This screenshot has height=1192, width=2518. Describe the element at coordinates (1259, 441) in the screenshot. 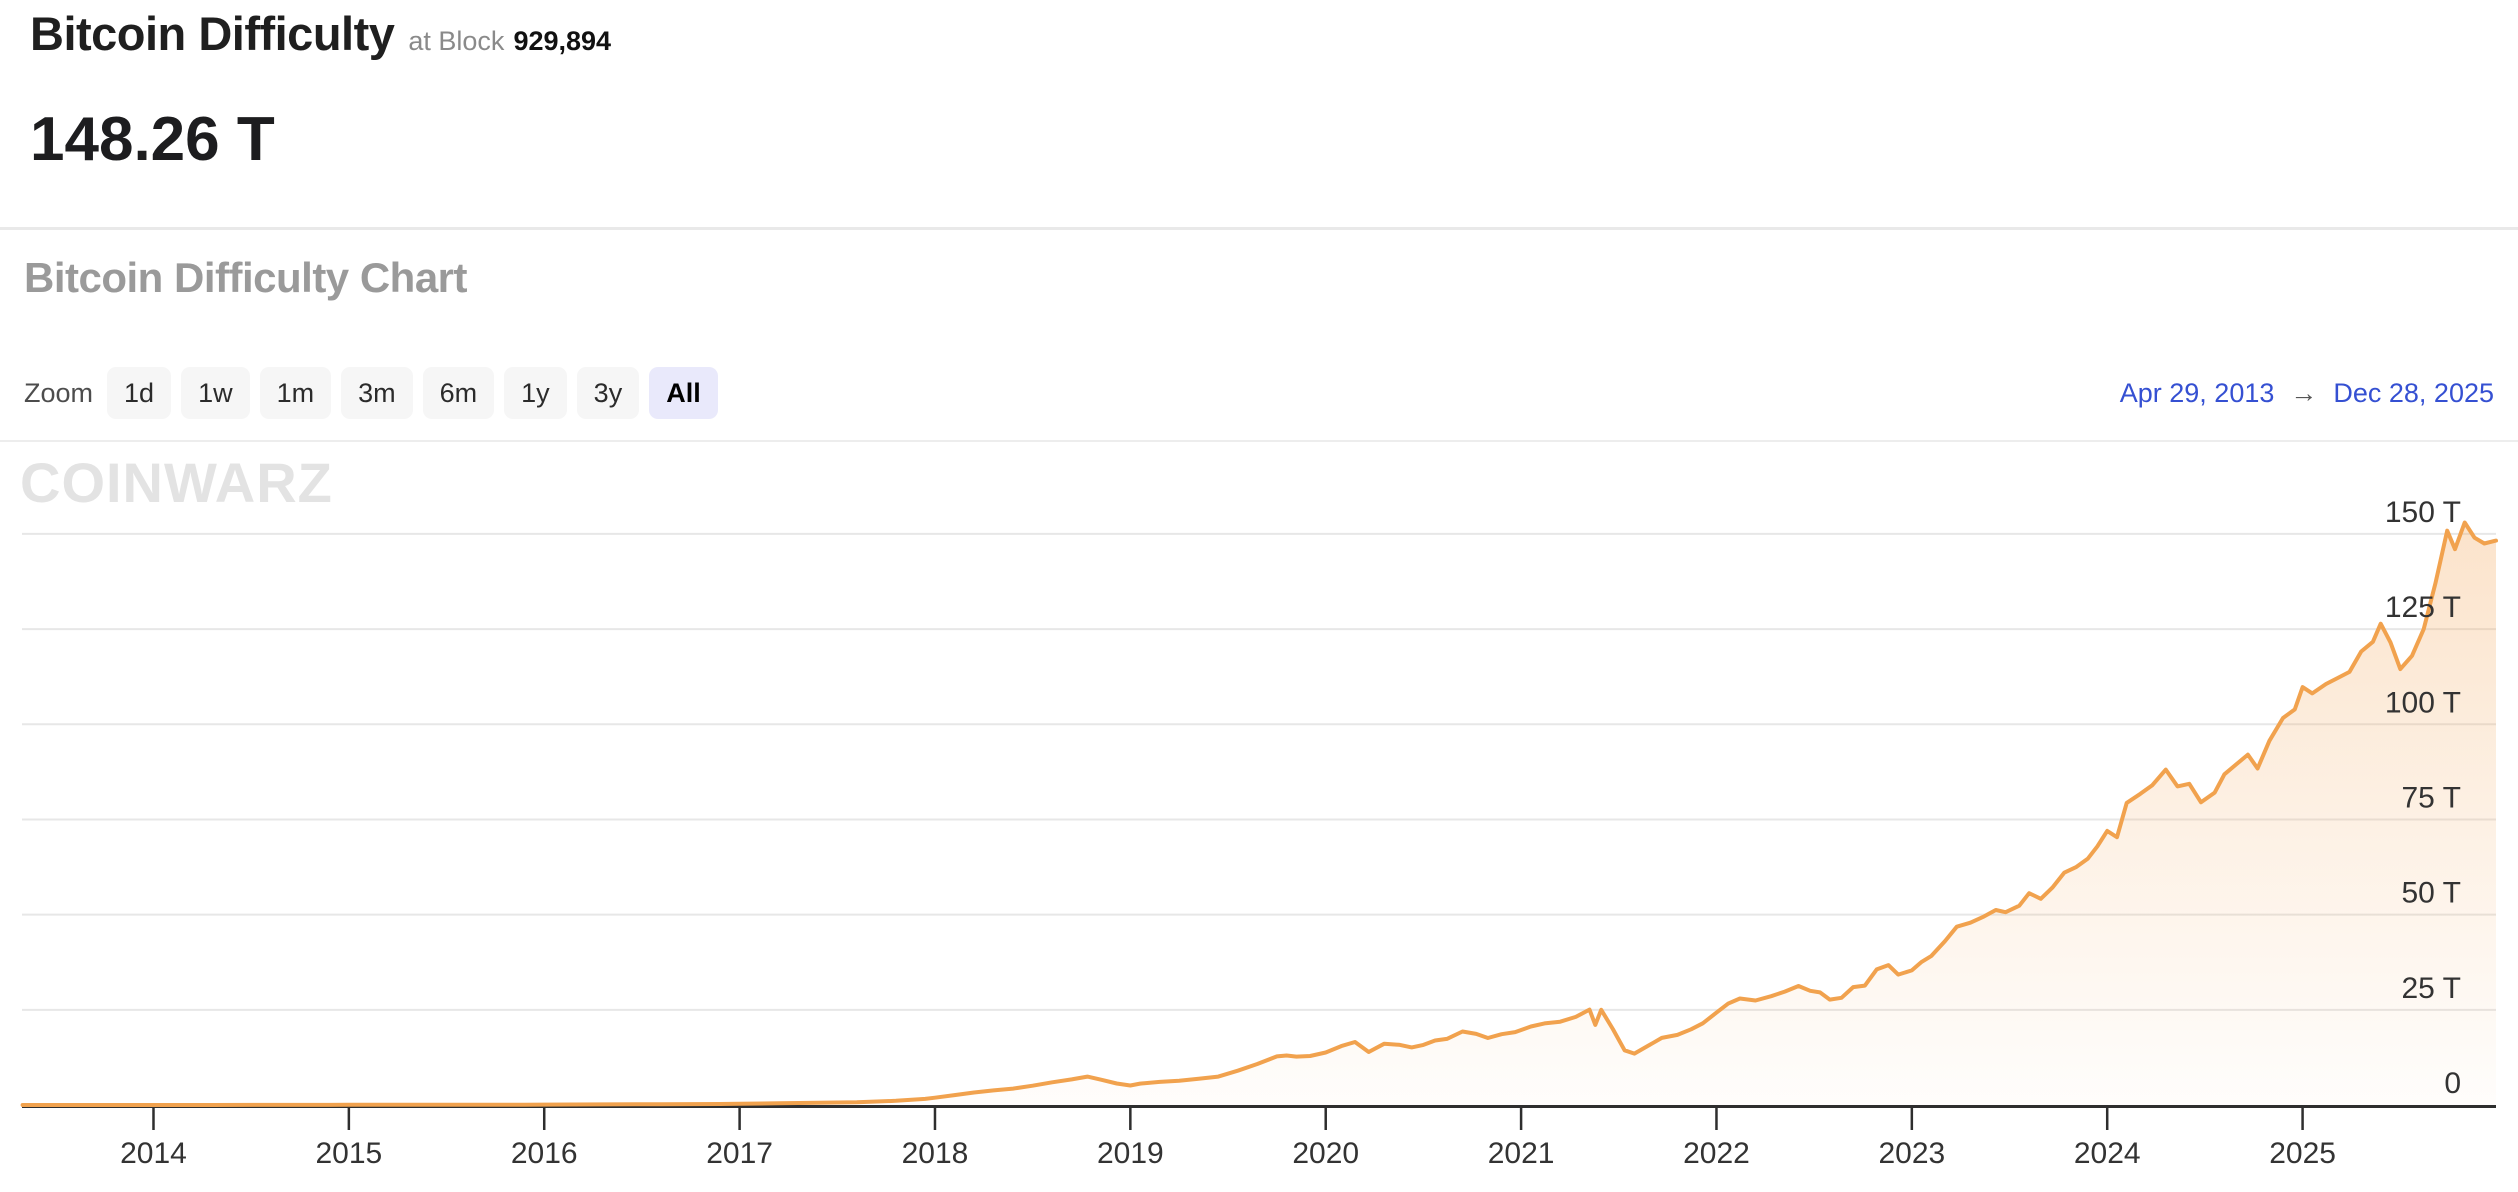

I see `section-divider` at that location.